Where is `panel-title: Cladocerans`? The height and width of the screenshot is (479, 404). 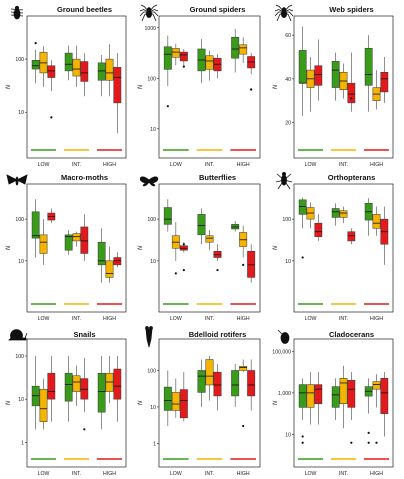
panel-title: Cladocerans is located at coordinates (351, 334).